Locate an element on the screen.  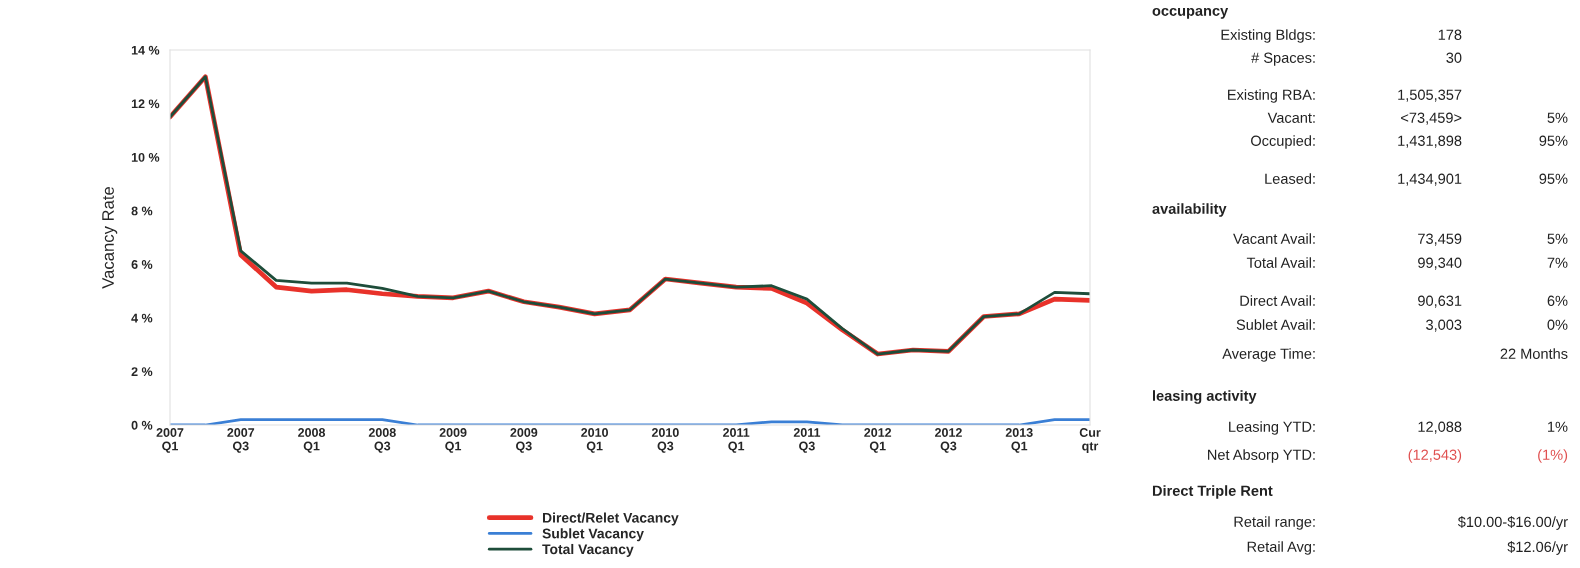
text: <73,459> is located at coordinates (1431, 118).